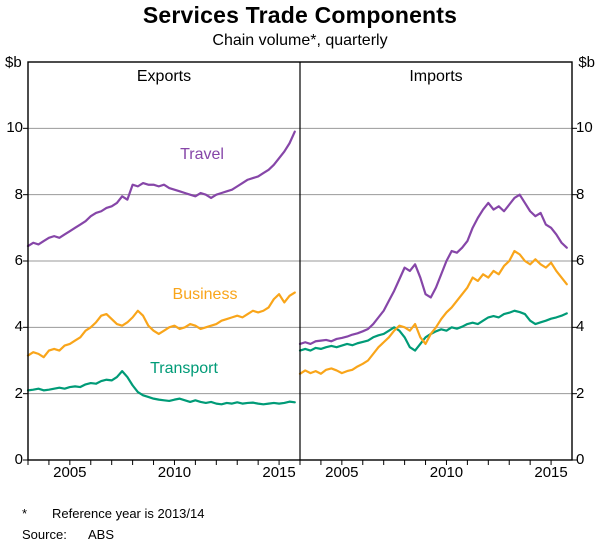  I want to click on line-imports-travel, so click(433, 269).